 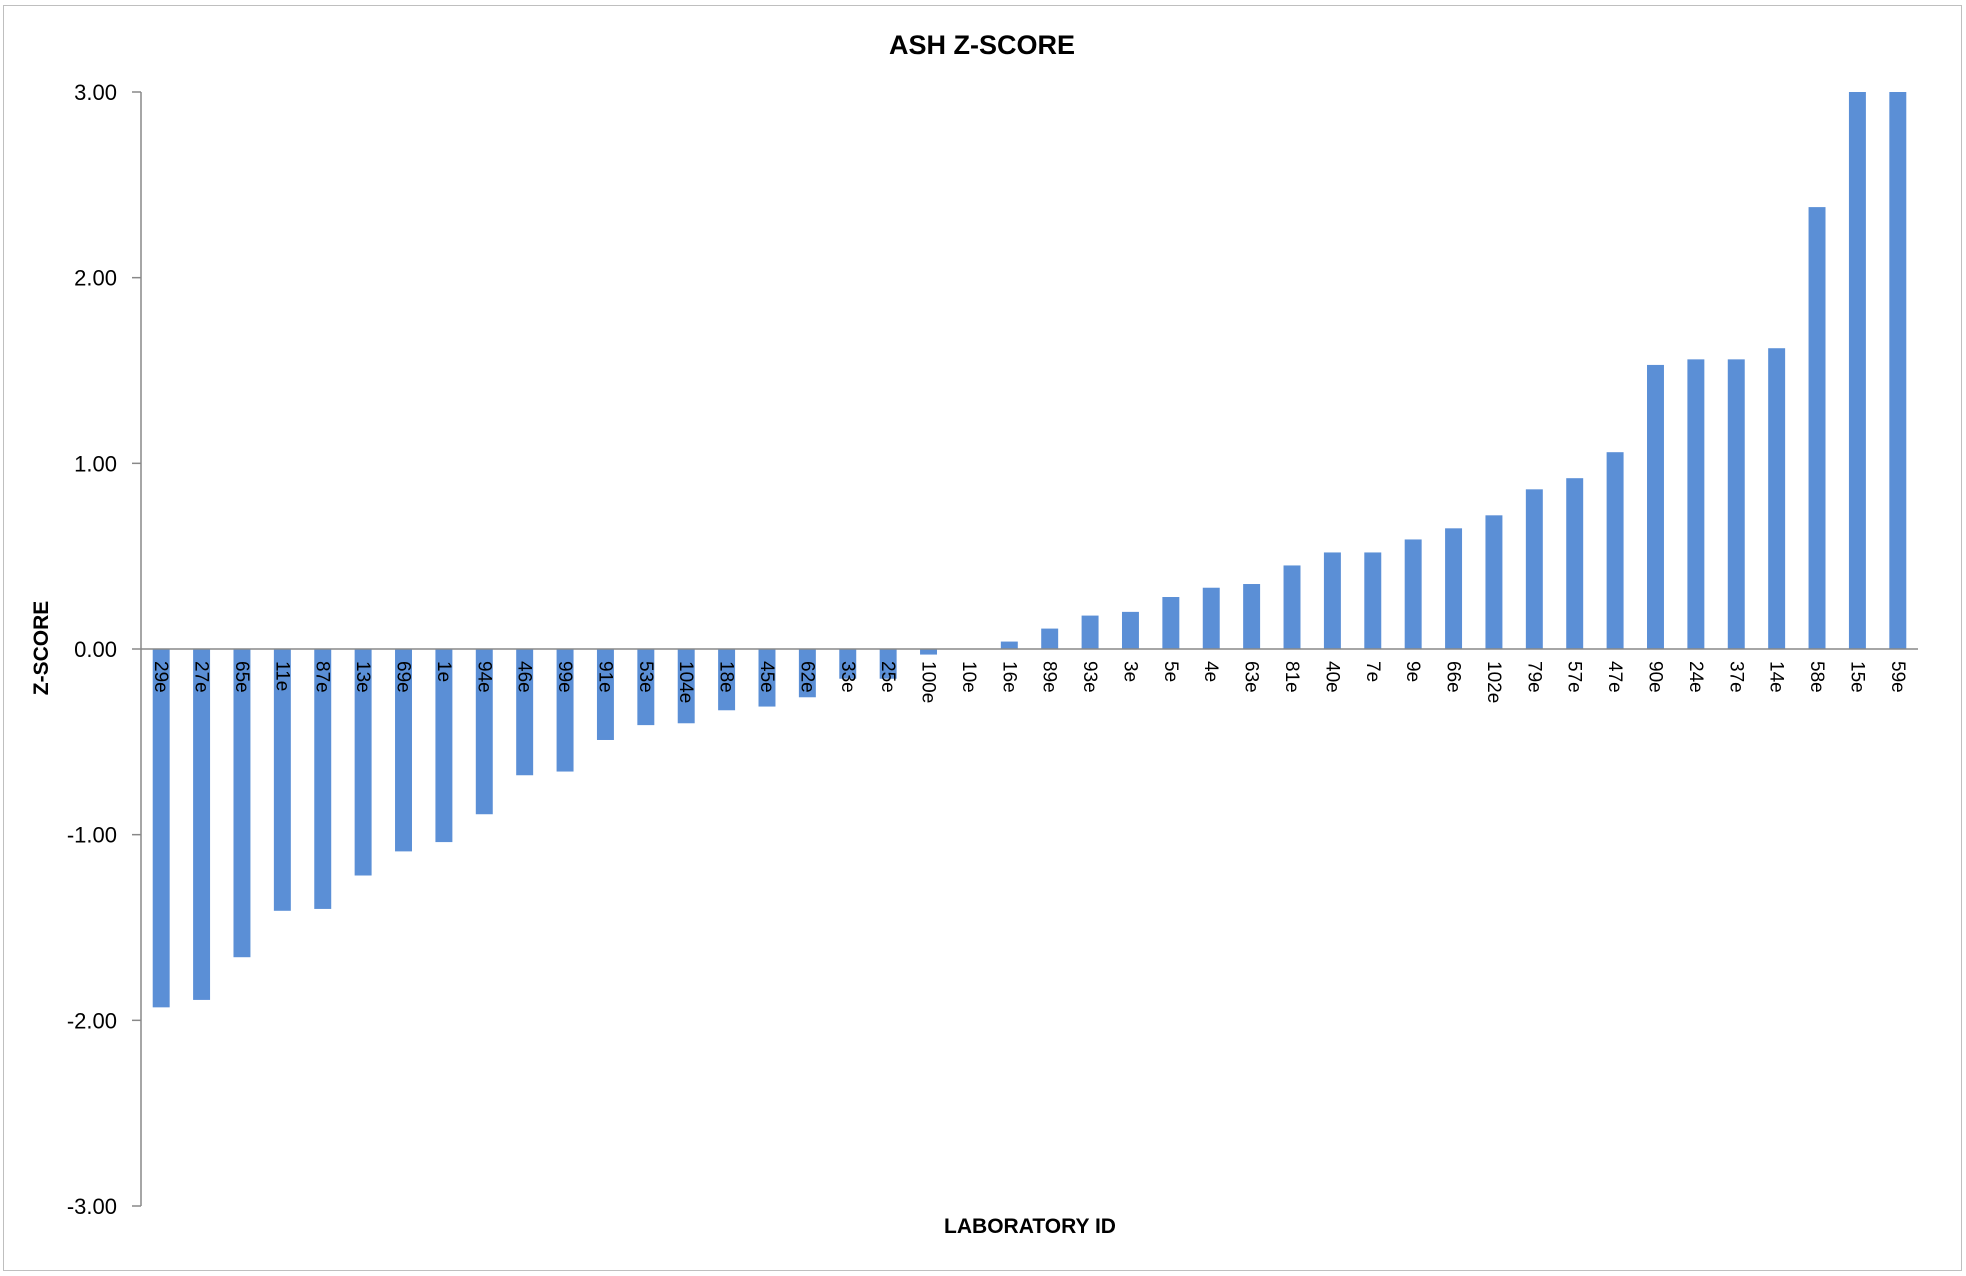 What do you see at coordinates (95, 278) in the screenshot?
I see `y-tick-label: 2.00` at bounding box center [95, 278].